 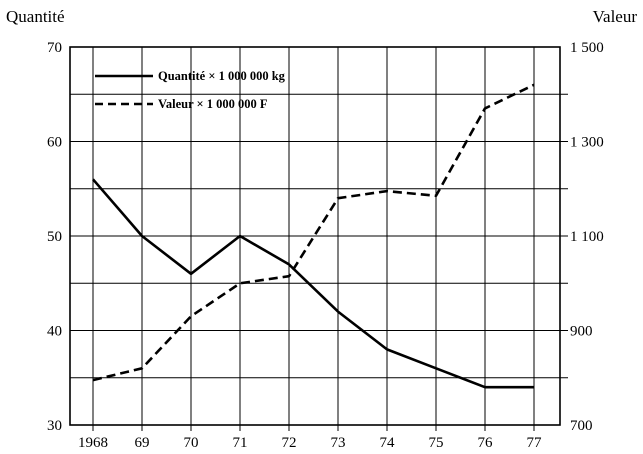 I want to click on legend-label-quantite: Quantité × 1 000 000 kg, so click(x=222, y=76).